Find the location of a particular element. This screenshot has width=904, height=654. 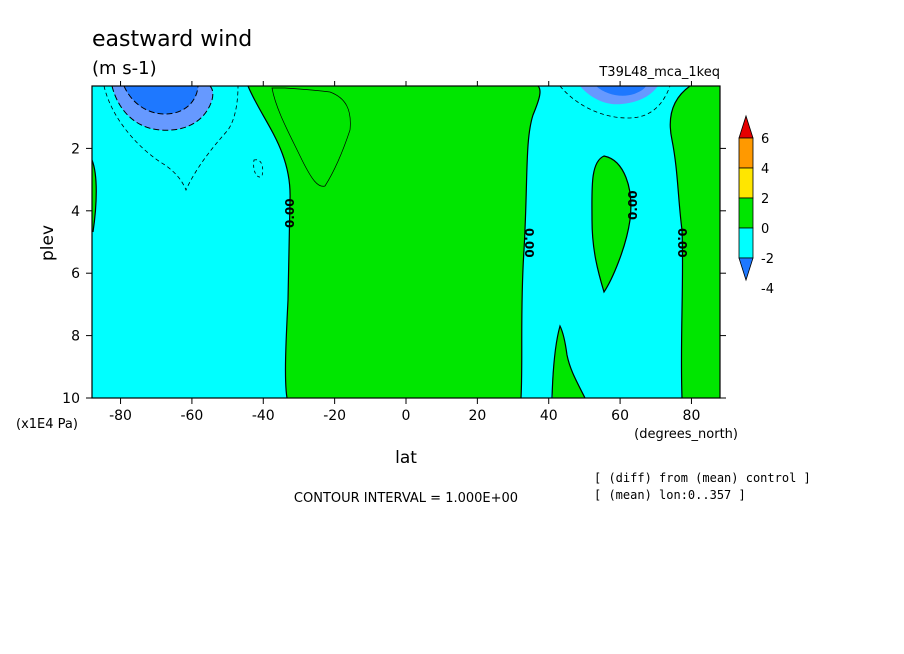

contour-zero-northern is located at coordinates (530, 242).